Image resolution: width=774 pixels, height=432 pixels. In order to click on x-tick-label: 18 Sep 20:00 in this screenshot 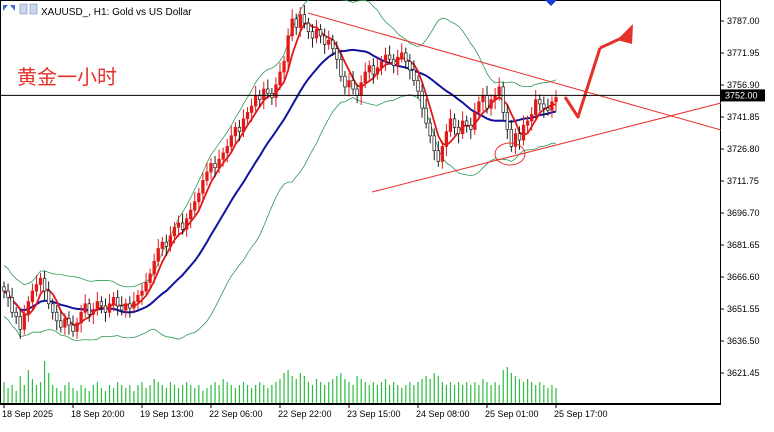, I will do `click(98, 414)`.